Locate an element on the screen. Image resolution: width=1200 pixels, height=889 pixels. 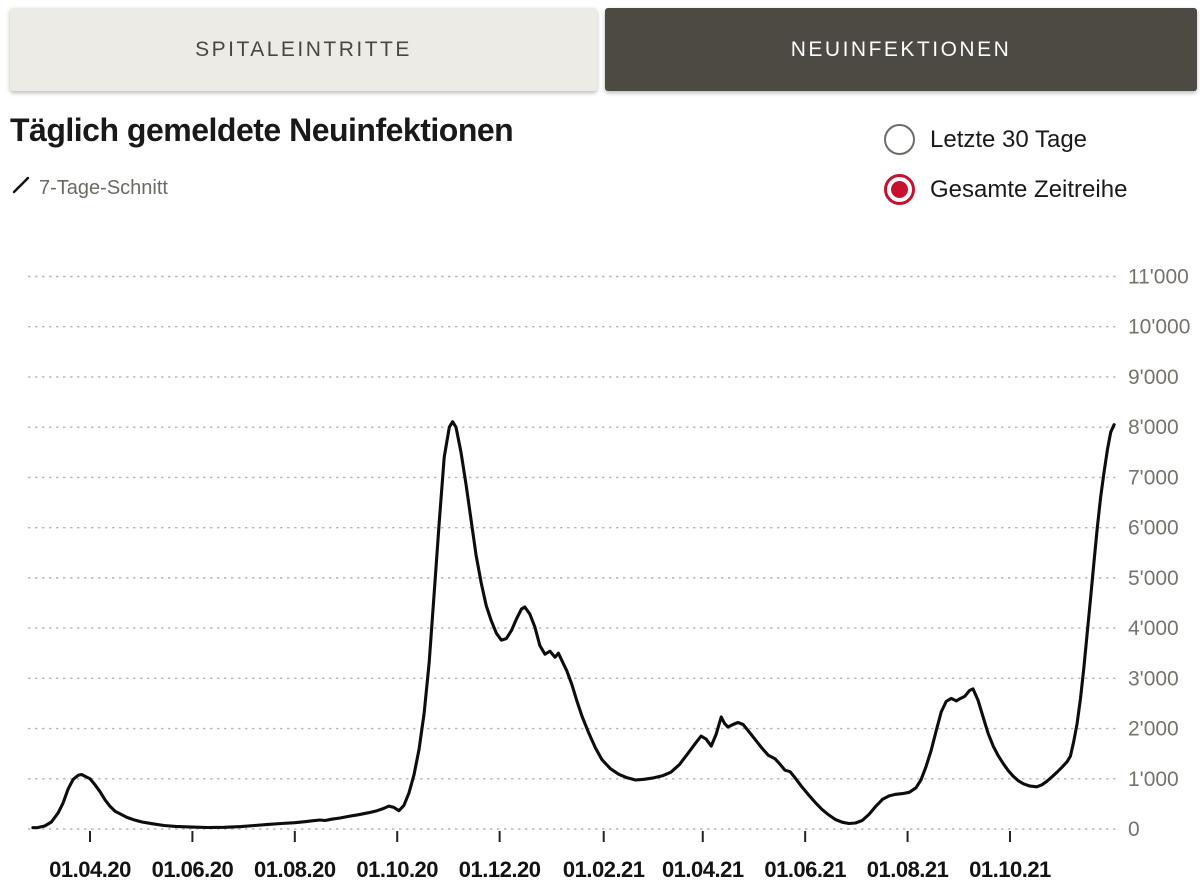
x-axis-label: 01.08.20 is located at coordinates (295, 869).